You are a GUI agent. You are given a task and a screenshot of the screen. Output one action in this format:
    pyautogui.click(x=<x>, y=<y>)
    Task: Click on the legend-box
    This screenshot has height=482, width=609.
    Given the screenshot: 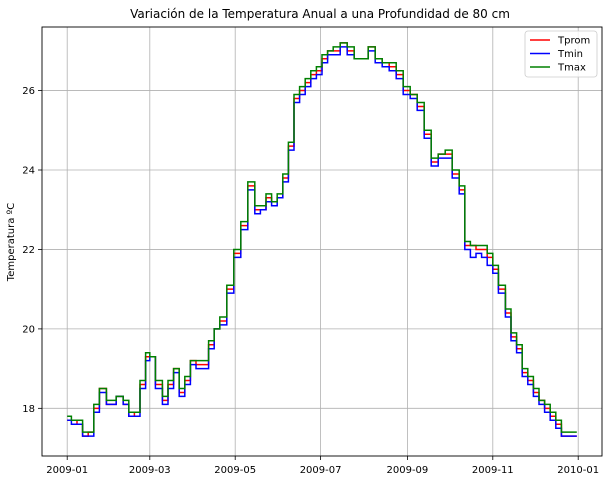 What is the action you would take?
    pyautogui.click(x=561, y=54)
    